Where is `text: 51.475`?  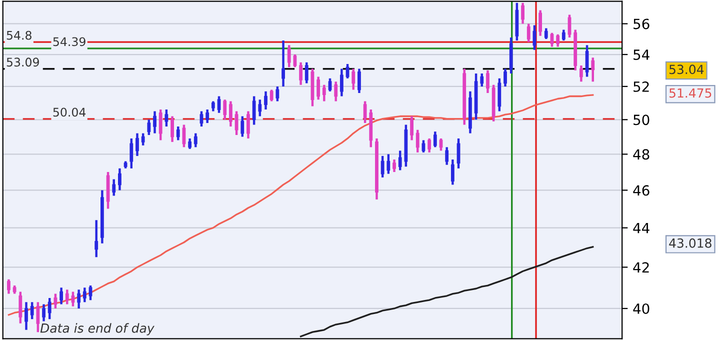 text: 51.475 is located at coordinates (690, 93).